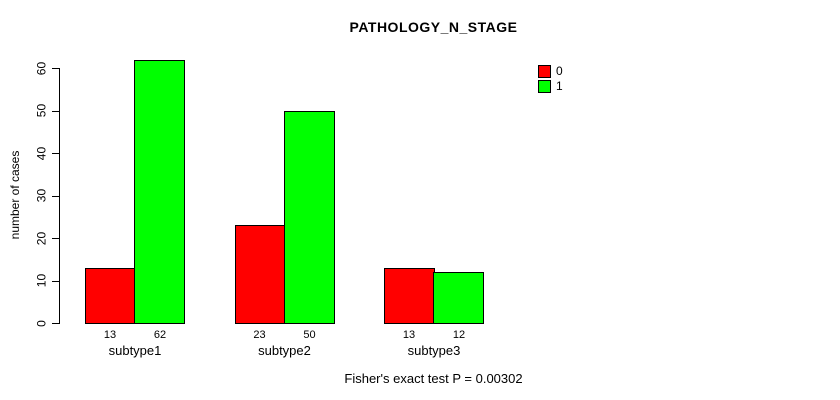 This screenshot has width=840, height=400. What do you see at coordinates (259, 335) in the screenshot?
I see `bar-count-label: 23` at bounding box center [259, 335].